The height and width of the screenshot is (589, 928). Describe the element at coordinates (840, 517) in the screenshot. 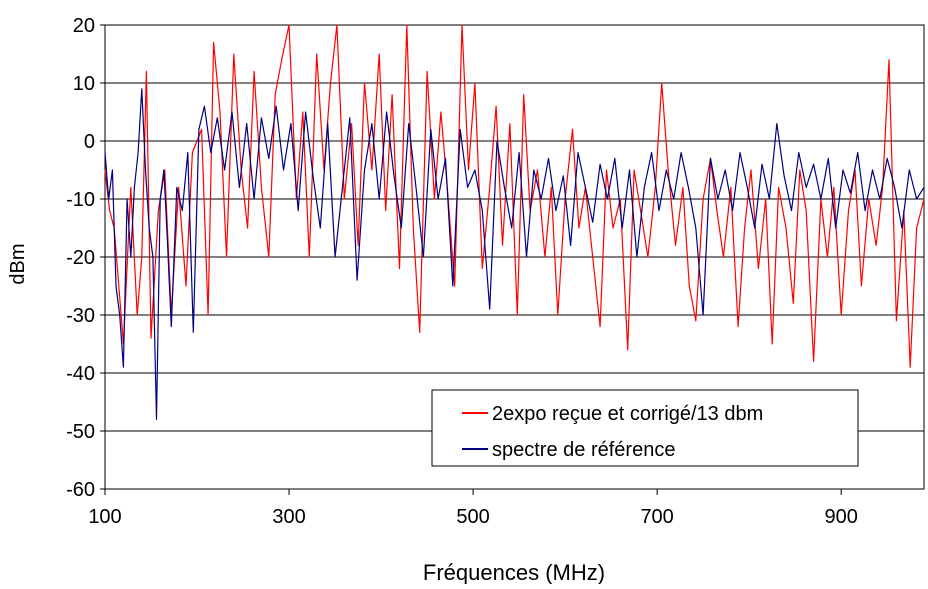

I see `x-tick-label: 900` at that location.